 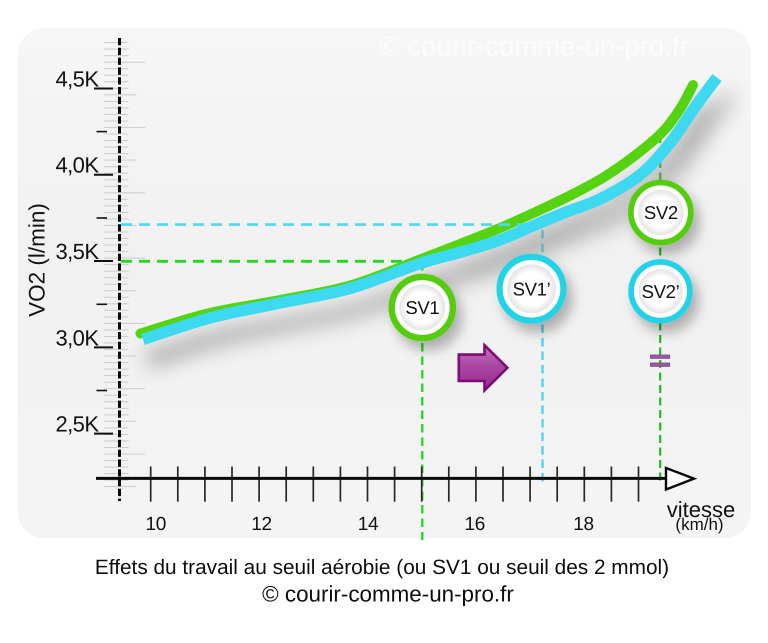 I want to click on svg-text: 2,5K, so click(x=77, y=424).